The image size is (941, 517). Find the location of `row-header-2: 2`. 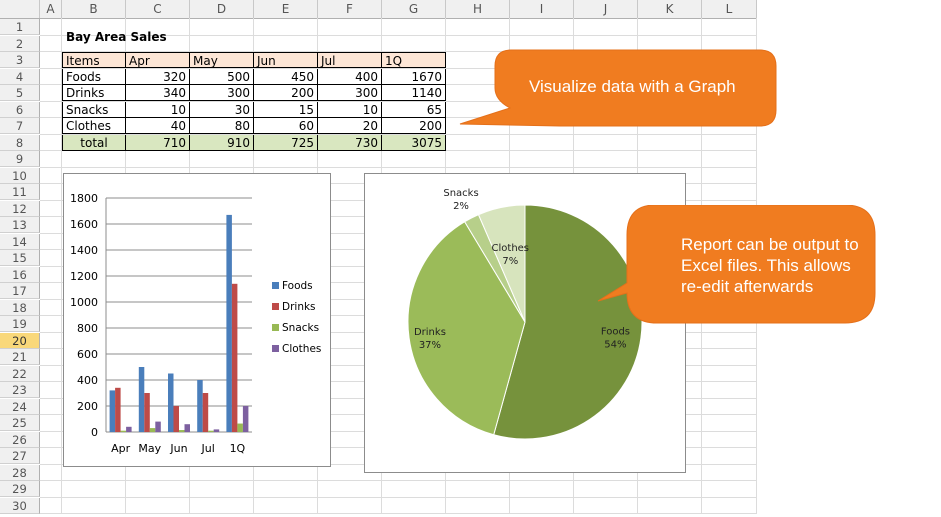

row-header-2: 2 is located at coordinates (20, 43).